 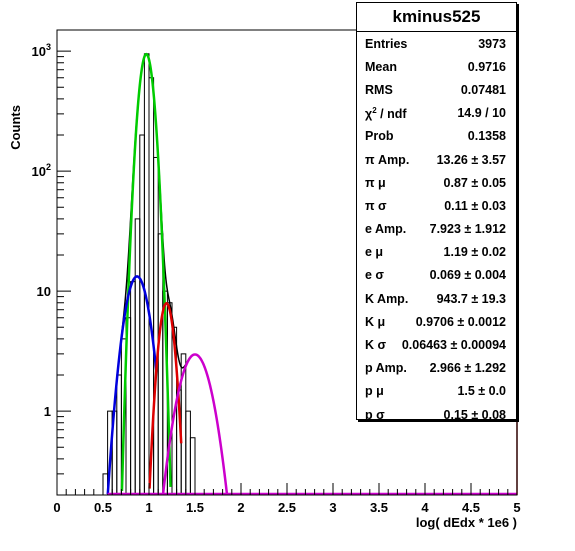 I want to click on x-tick-label: 1.5, so click(x=195, y=507).